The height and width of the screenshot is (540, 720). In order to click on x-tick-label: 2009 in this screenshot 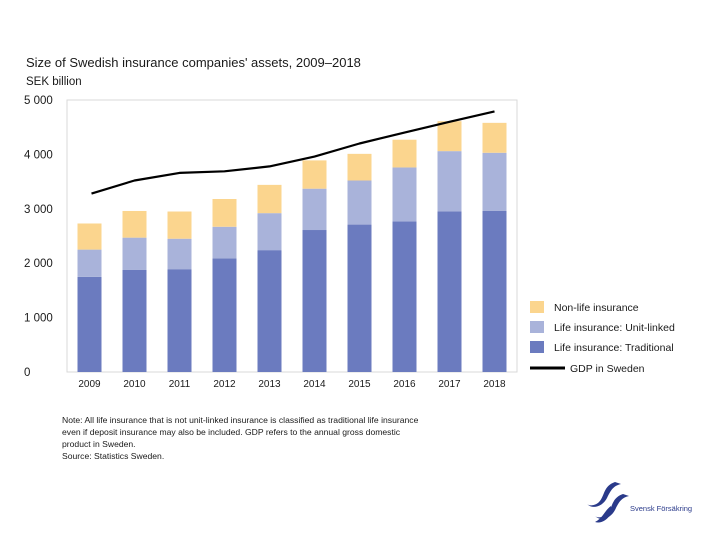, I will do `click(89, 384)`.